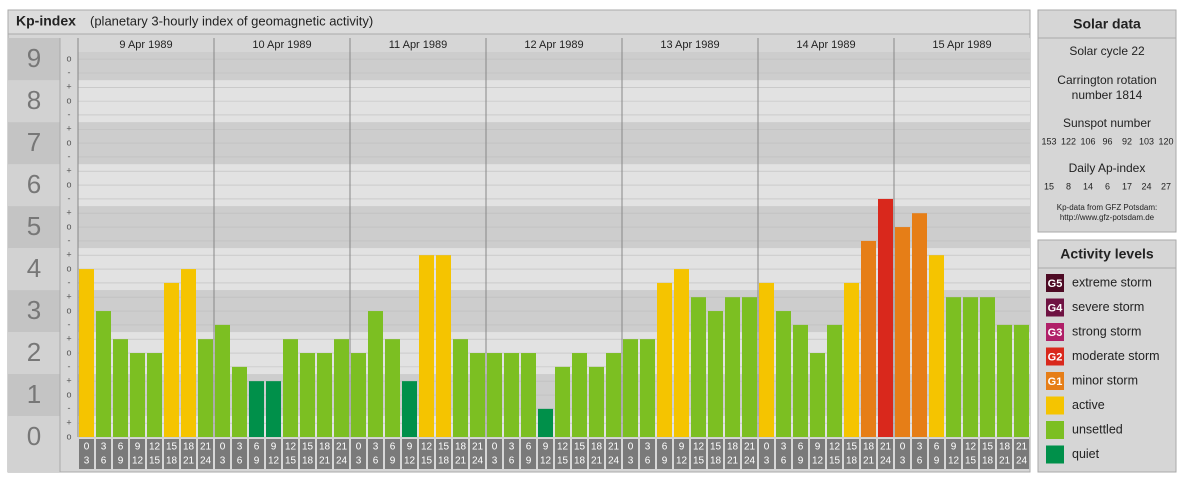 This screenshot has height=480, width=1184. Describe the element at coordinates (34, 142) in the screenshot. I see `y-tick-label: 7` at that location.